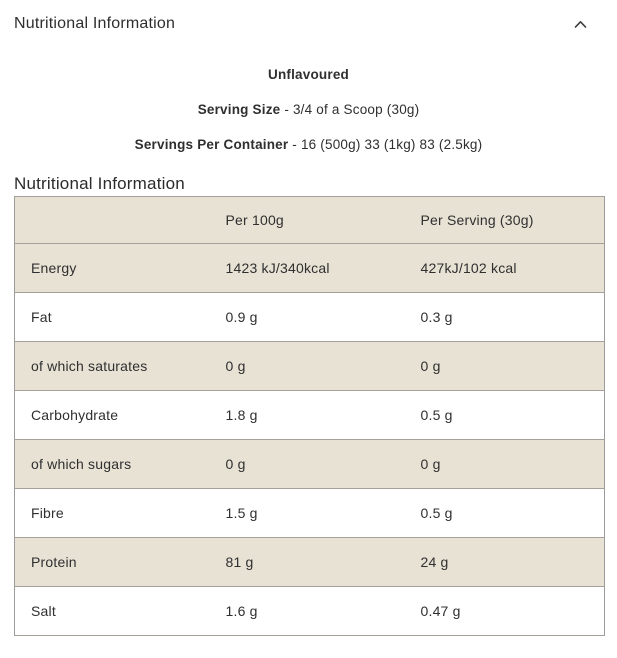 This screenshot has height=658, width=617. Describe the element at coordinates (323, 317) in the screenshot. I see `row-per-100g: 0.9 g` at that location.